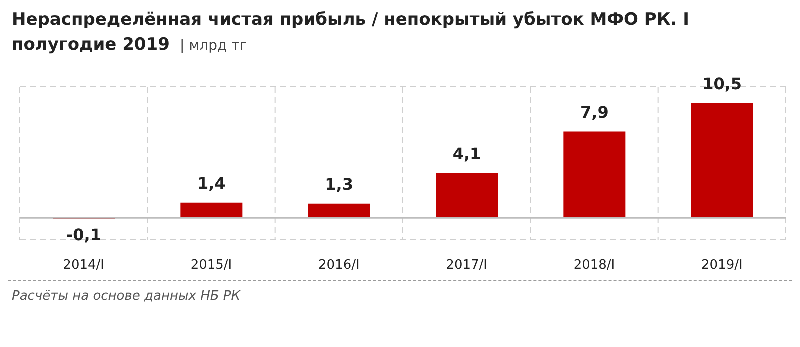 The width and height of the screenshot is (800, 347). Describe the element at coordinates (211, 183) in the screenshot. I see `data-label: 1,4` at that location.